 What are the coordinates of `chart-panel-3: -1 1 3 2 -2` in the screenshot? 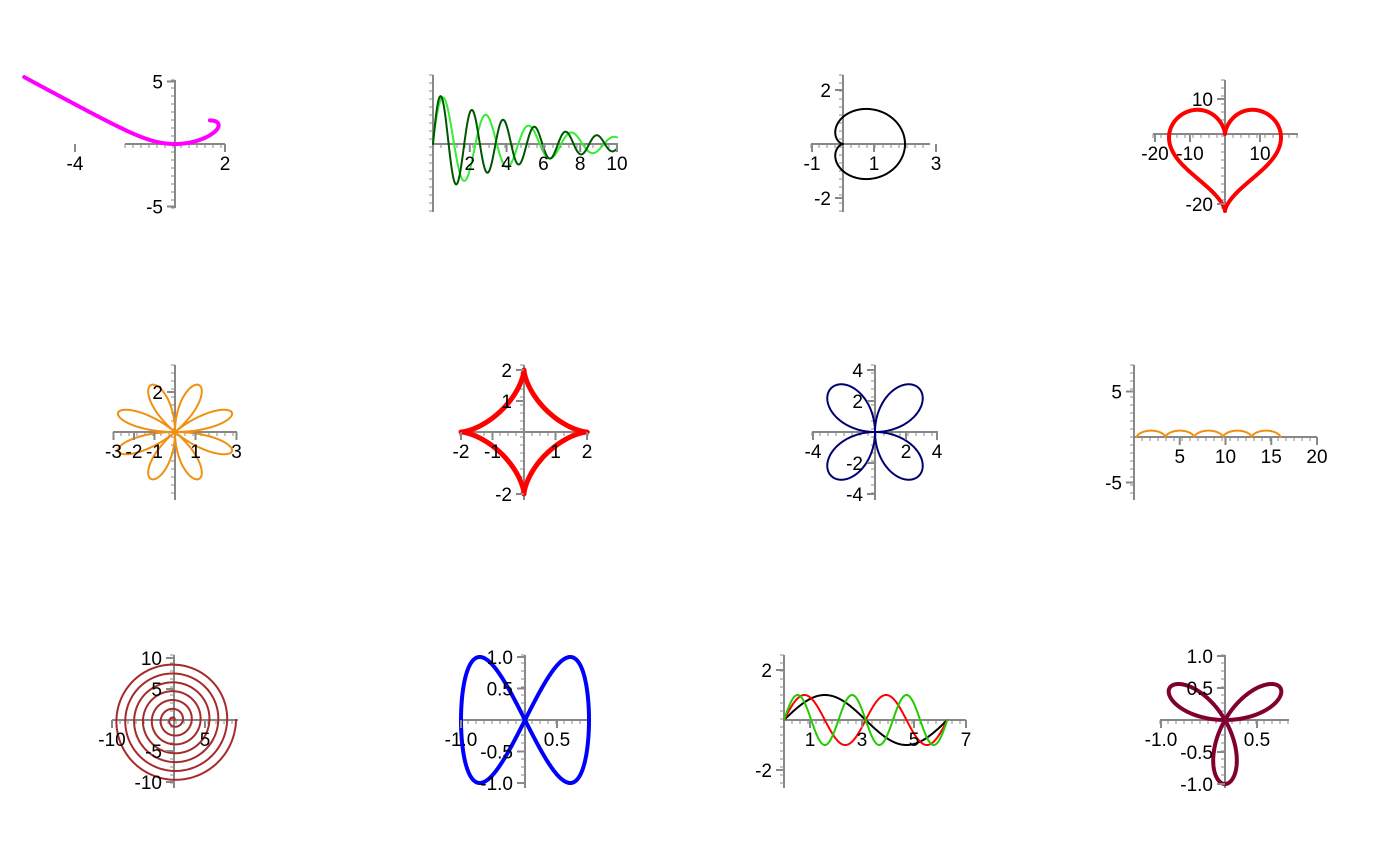 It's located at (873, 143).